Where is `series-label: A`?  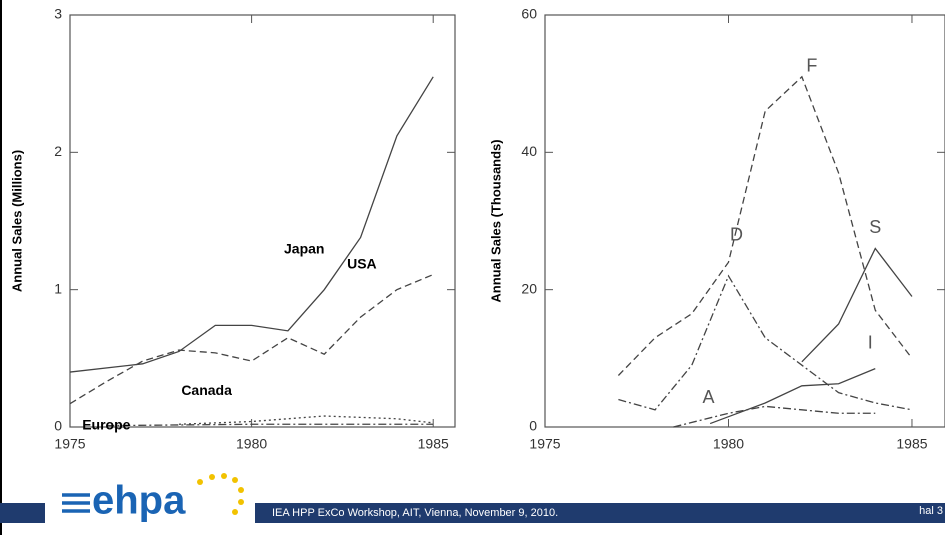 series-label: A is located at coordinates (708, 397).